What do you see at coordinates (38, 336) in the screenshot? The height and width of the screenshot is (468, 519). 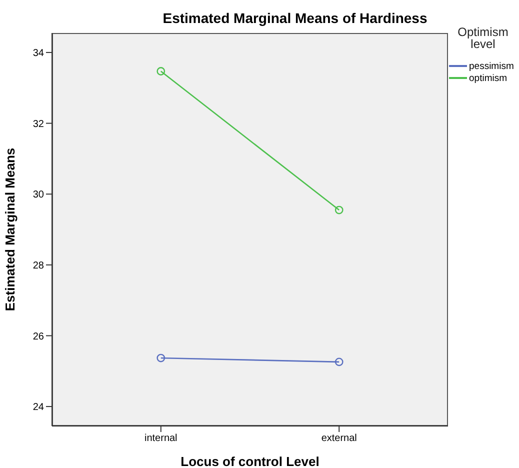 I see `y-tick-label: 26` at bounding box center [38, 336].